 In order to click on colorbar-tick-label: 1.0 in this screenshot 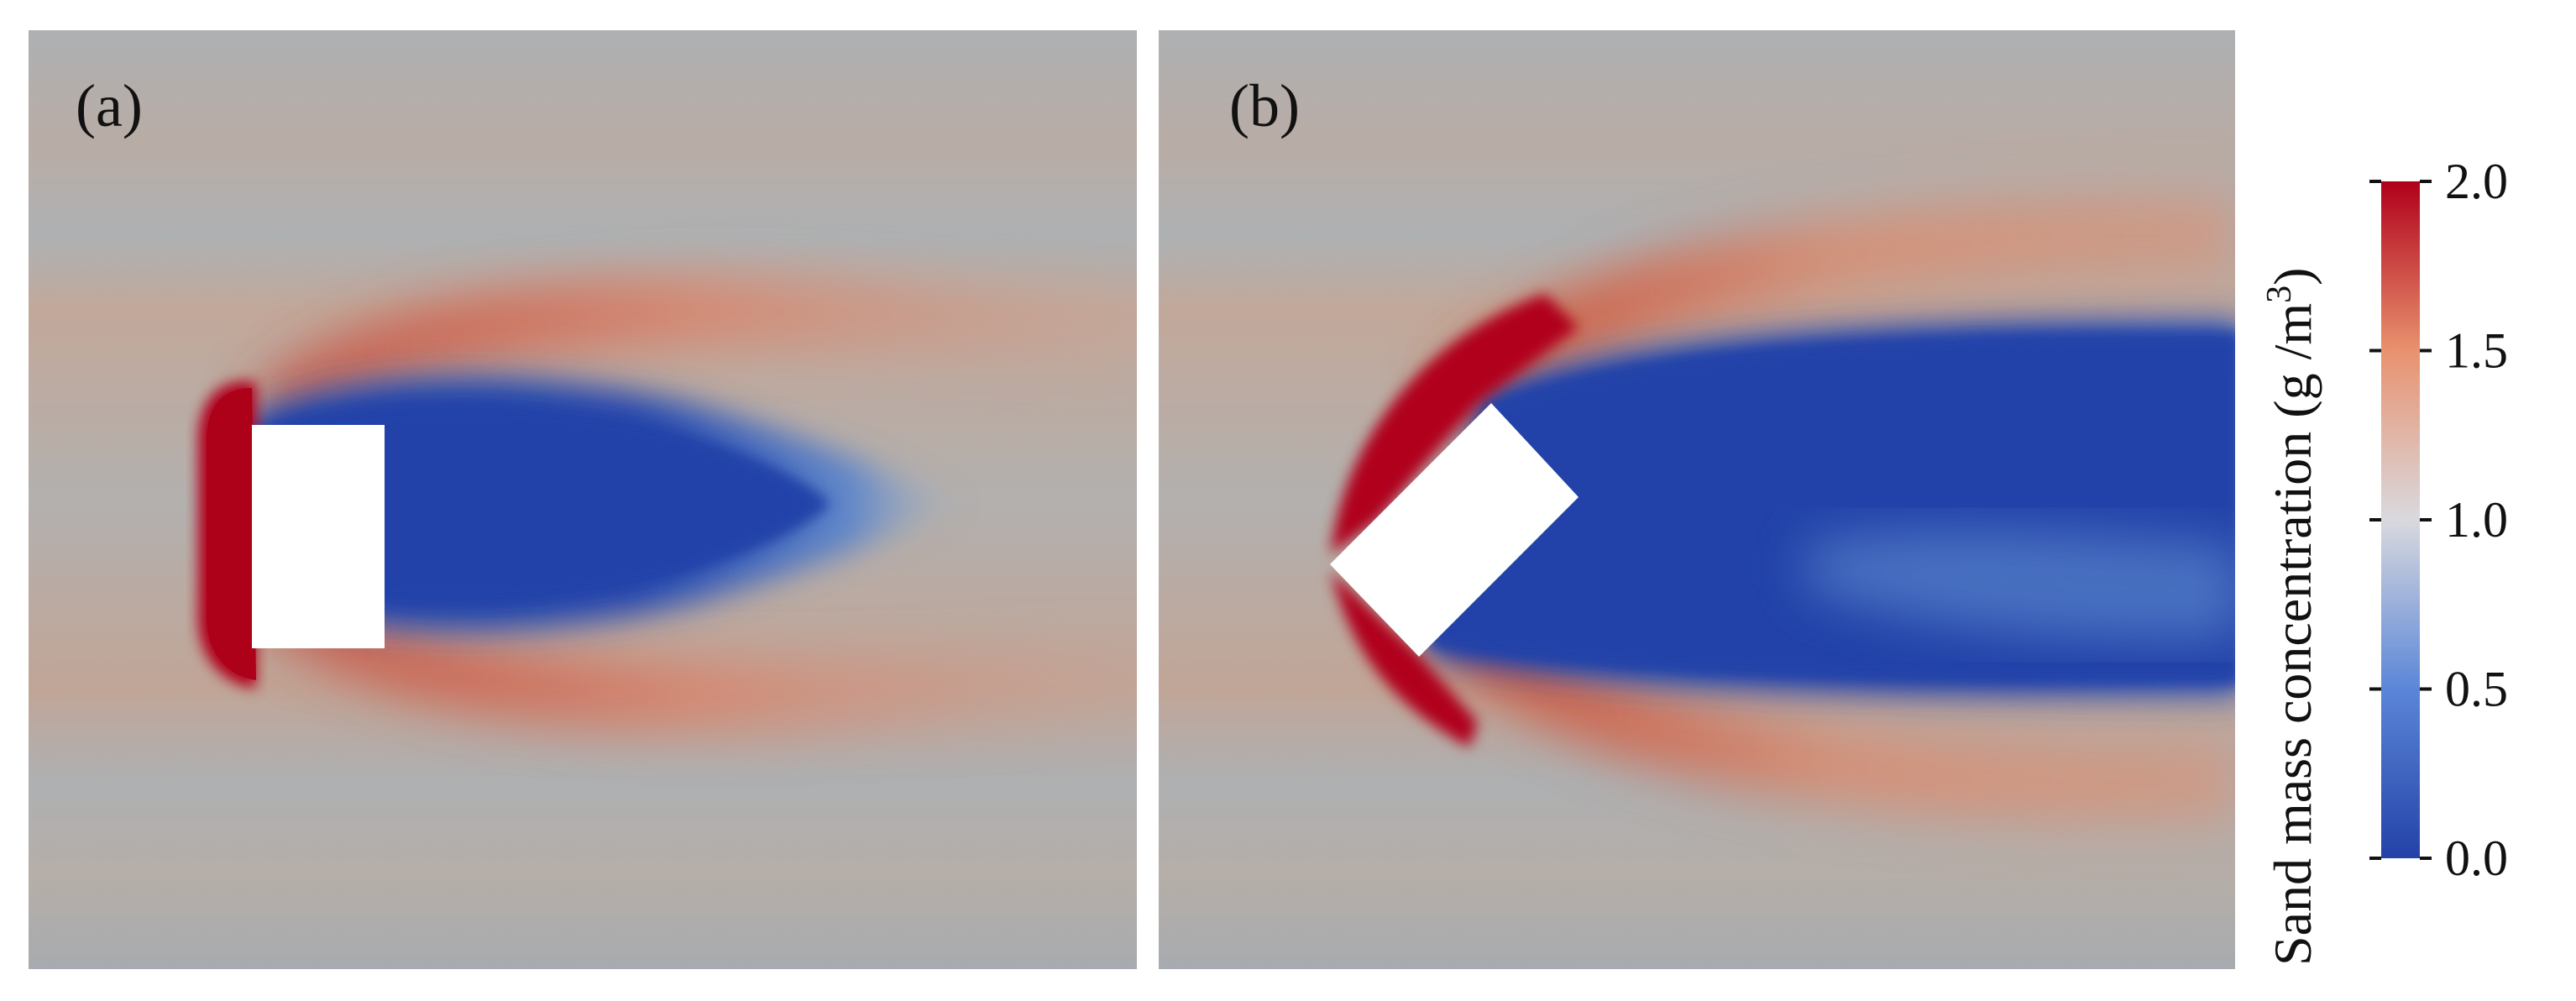, I will do `click(2476, 520)`.